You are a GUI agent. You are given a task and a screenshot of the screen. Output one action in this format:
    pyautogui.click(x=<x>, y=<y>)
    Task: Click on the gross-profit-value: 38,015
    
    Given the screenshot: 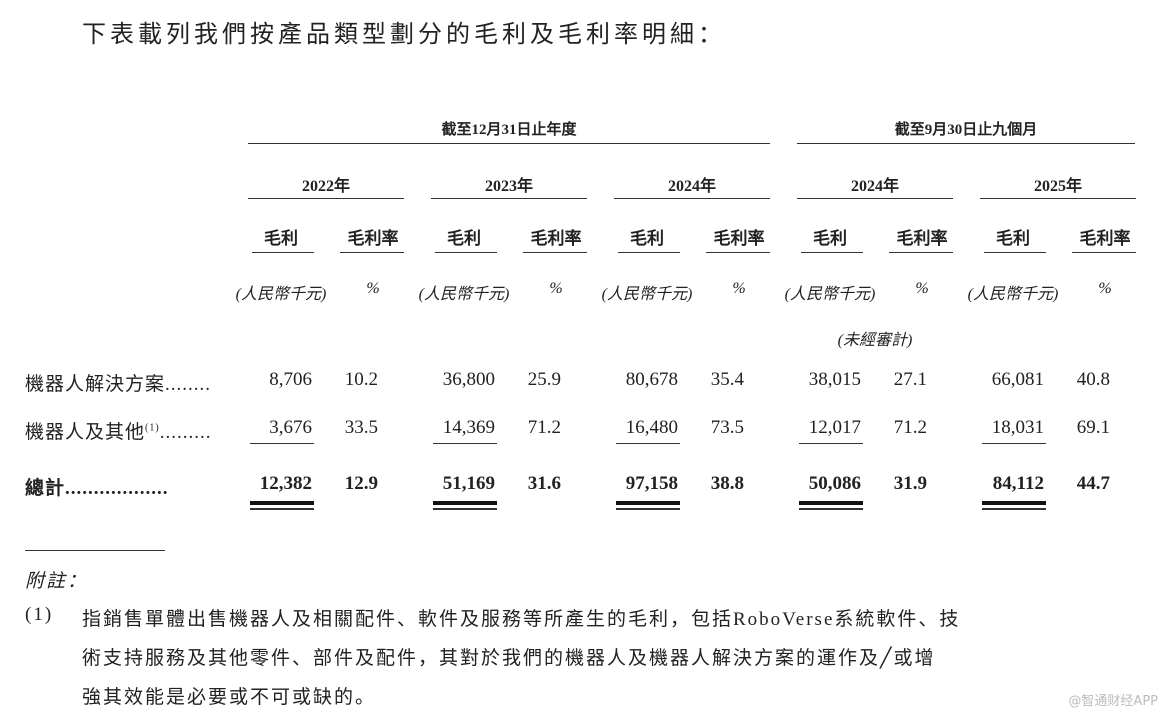 What is the action you would take?
    pyautogui.click(x=834, y=379)
    